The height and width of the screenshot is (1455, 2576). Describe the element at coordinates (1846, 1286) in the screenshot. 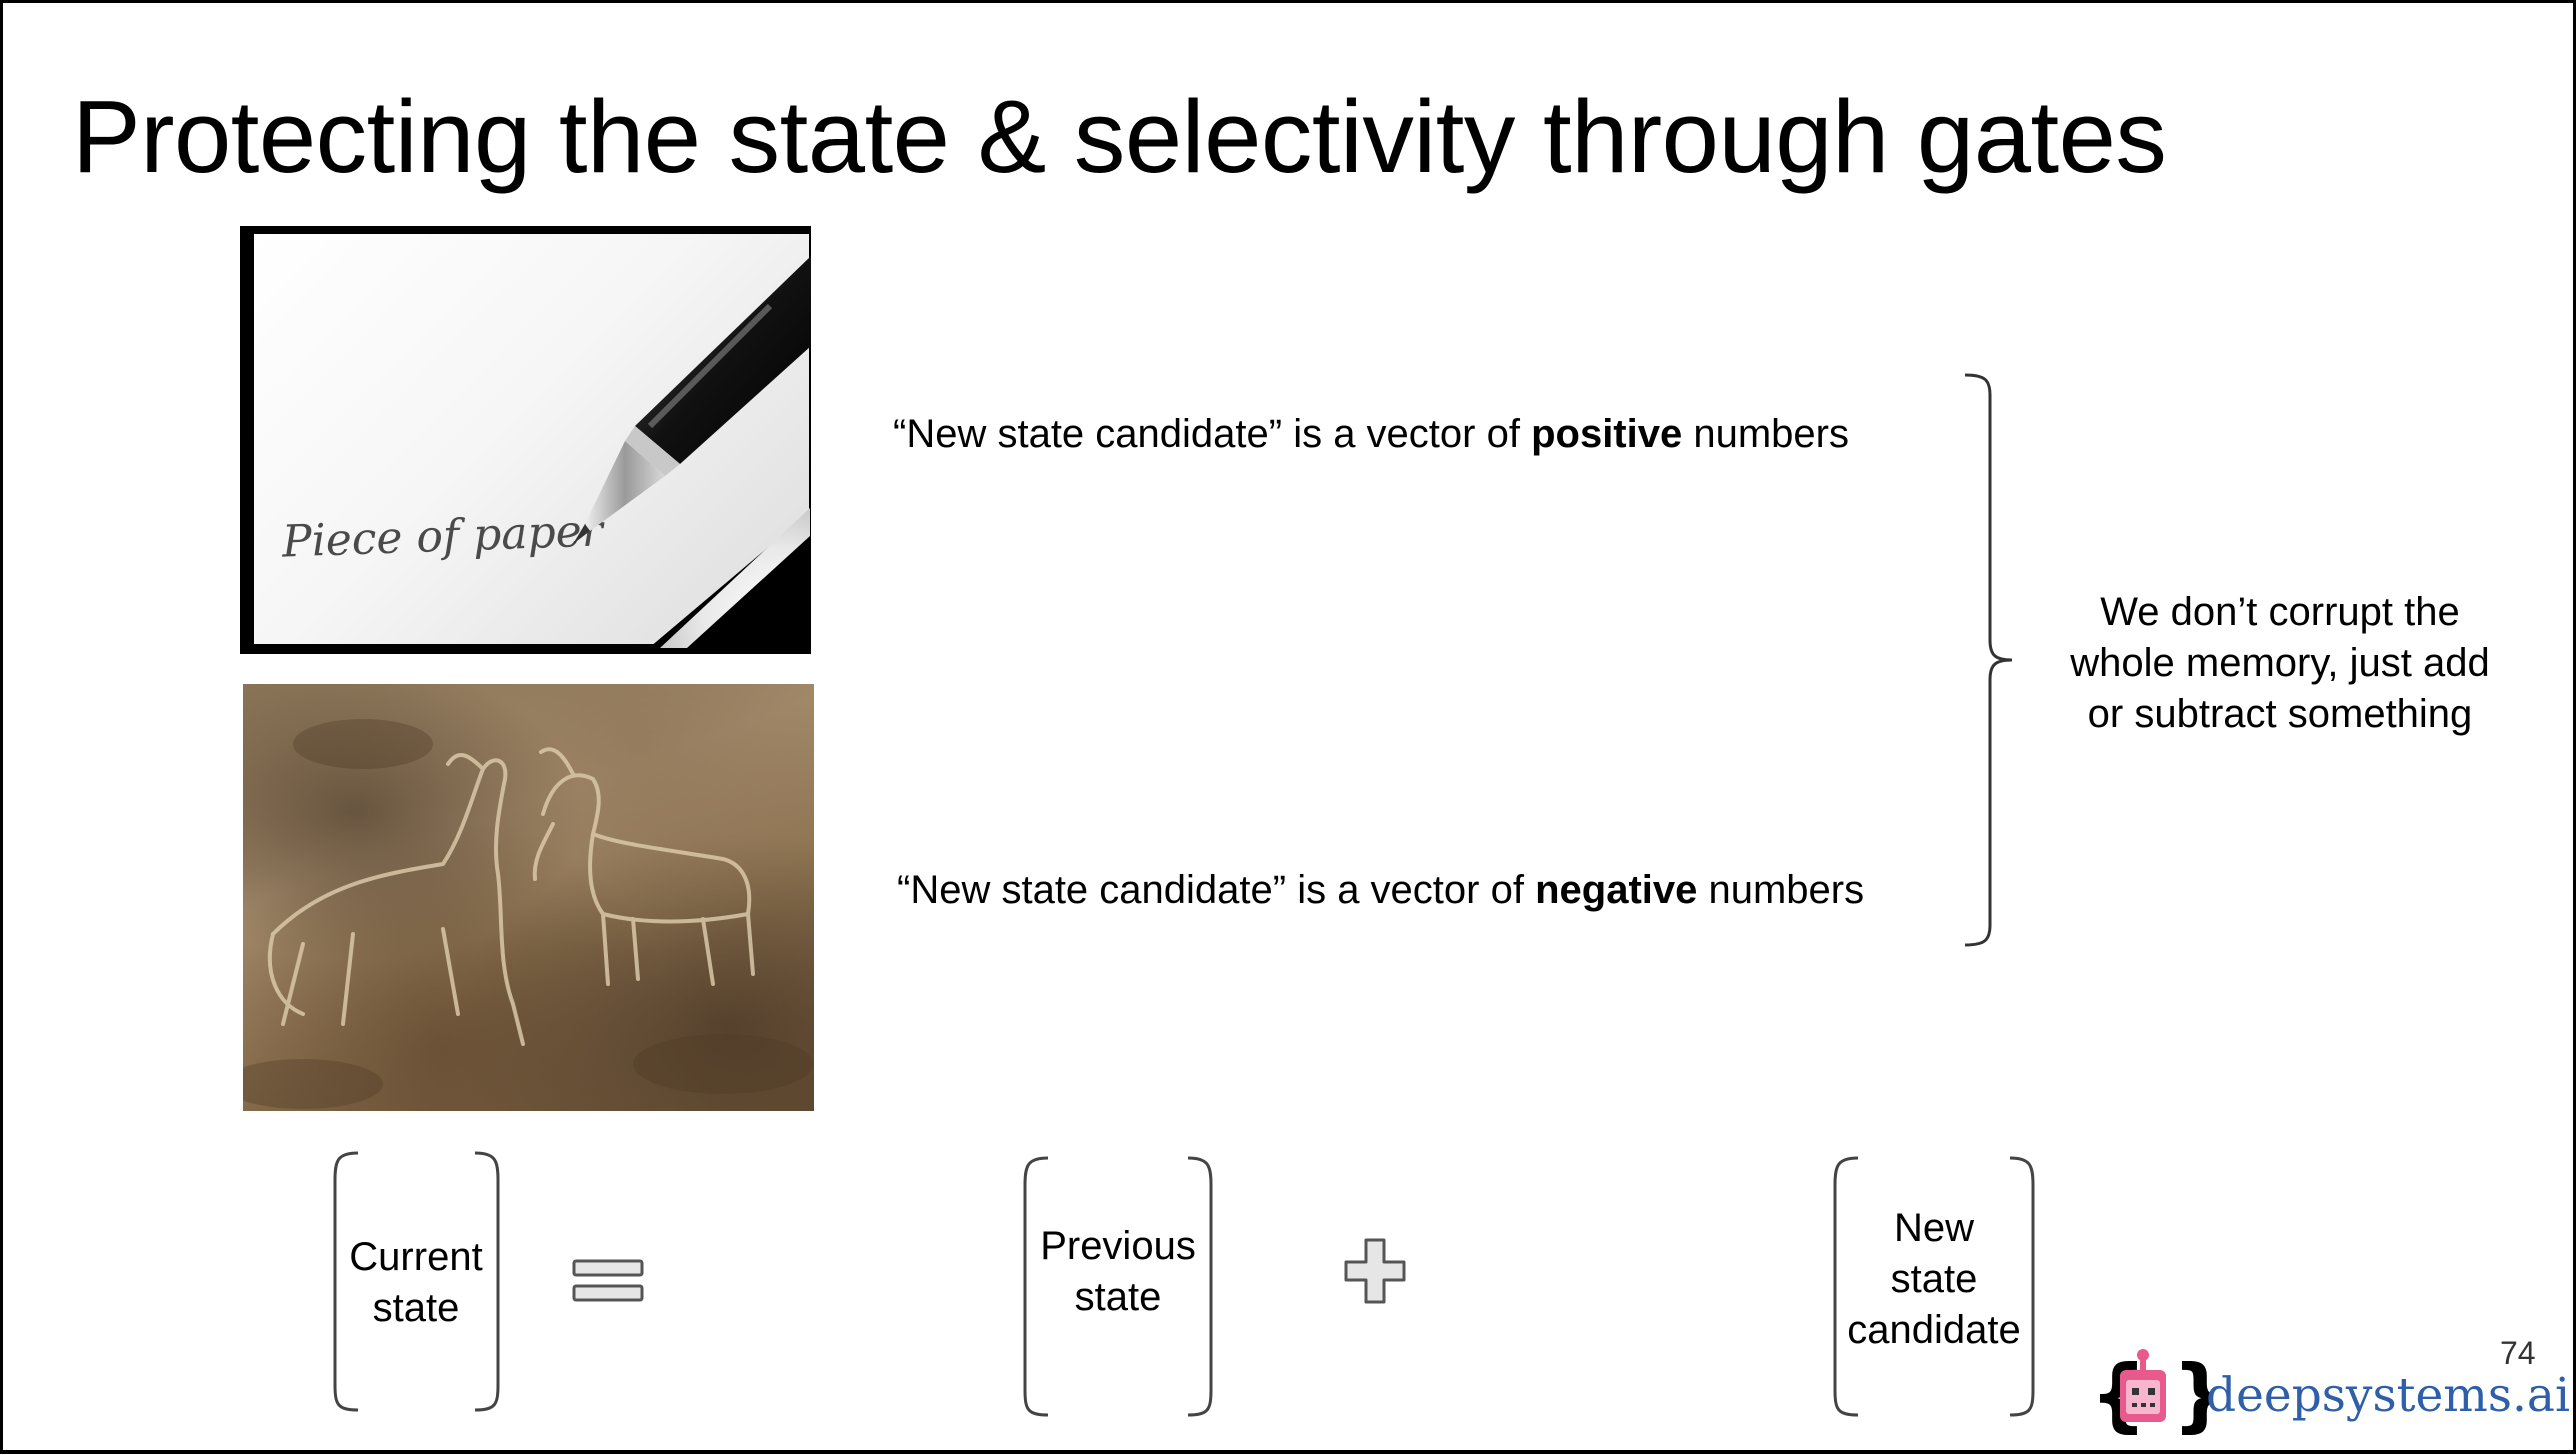

I see `candidate-left-paren` at that location.